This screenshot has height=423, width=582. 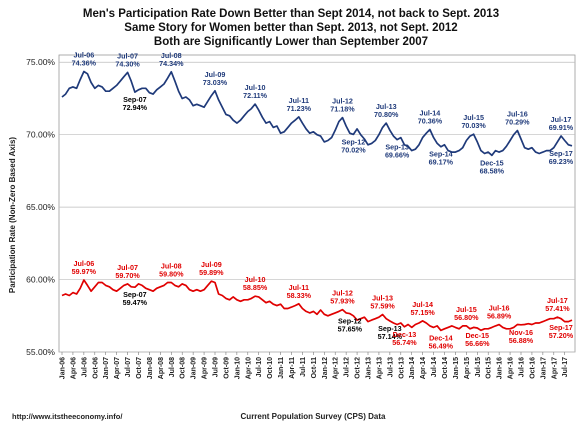 What do you see at coordinates (183, 368) in the screenshot?
I see `x-tick-label: Oct-08` at bounding box center [183, 368].